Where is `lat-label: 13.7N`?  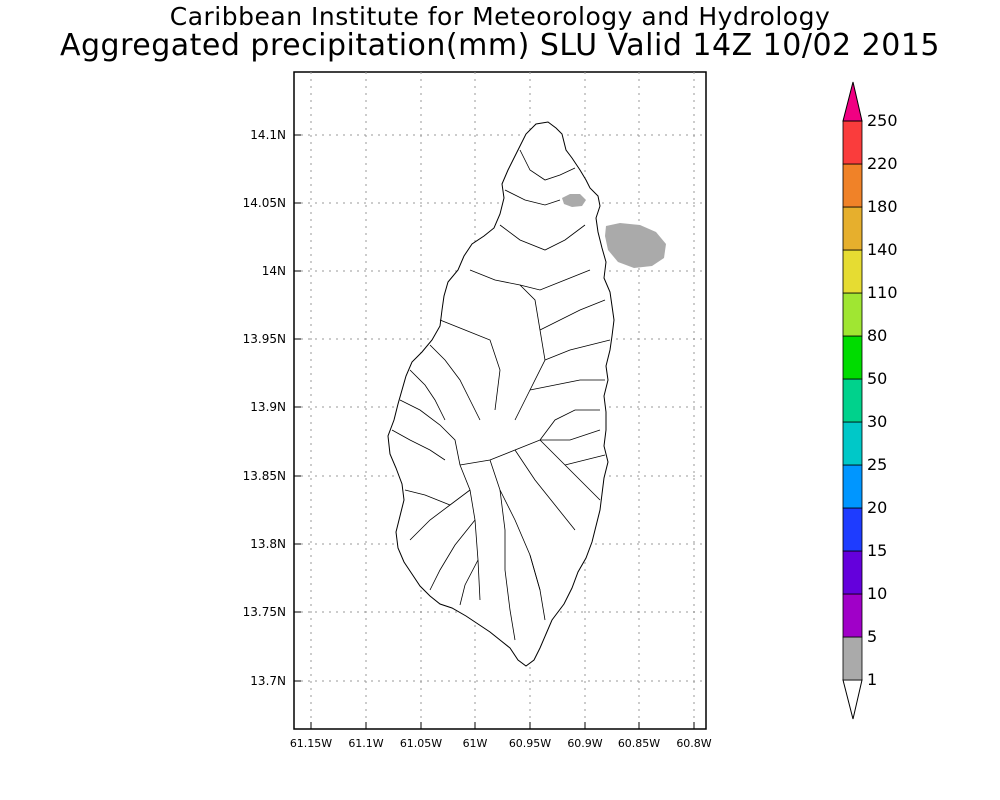 lat-label: 13.7N is located at coordinates (268, 681).